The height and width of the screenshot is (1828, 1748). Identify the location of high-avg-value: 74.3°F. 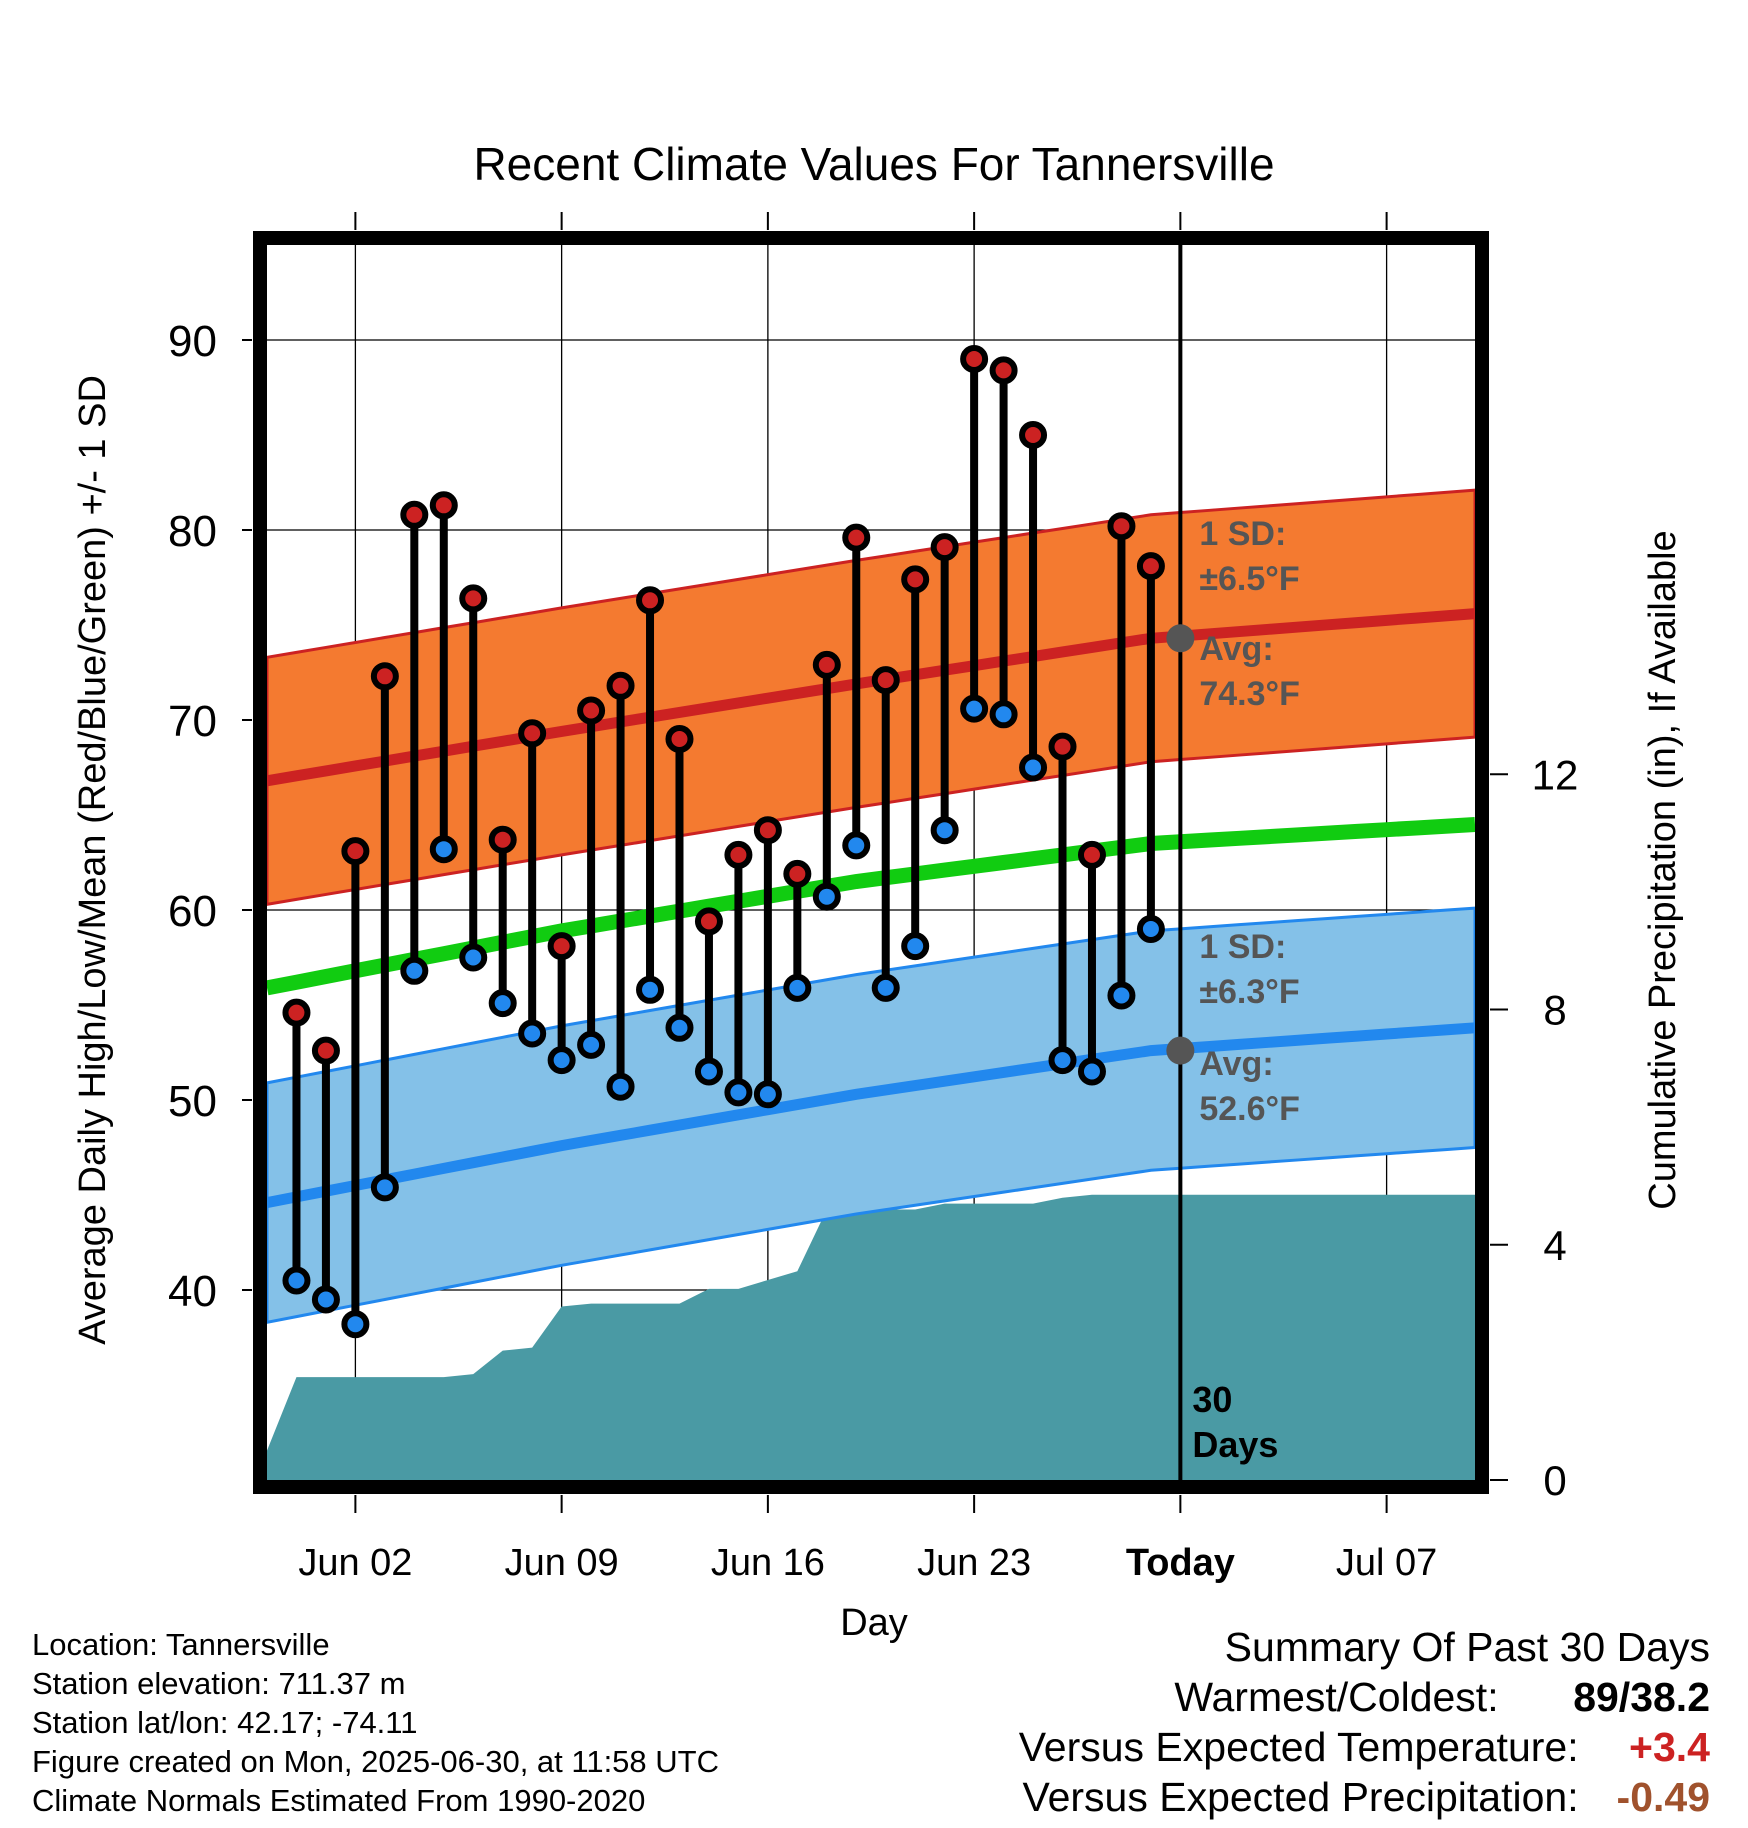
(1249, 694).